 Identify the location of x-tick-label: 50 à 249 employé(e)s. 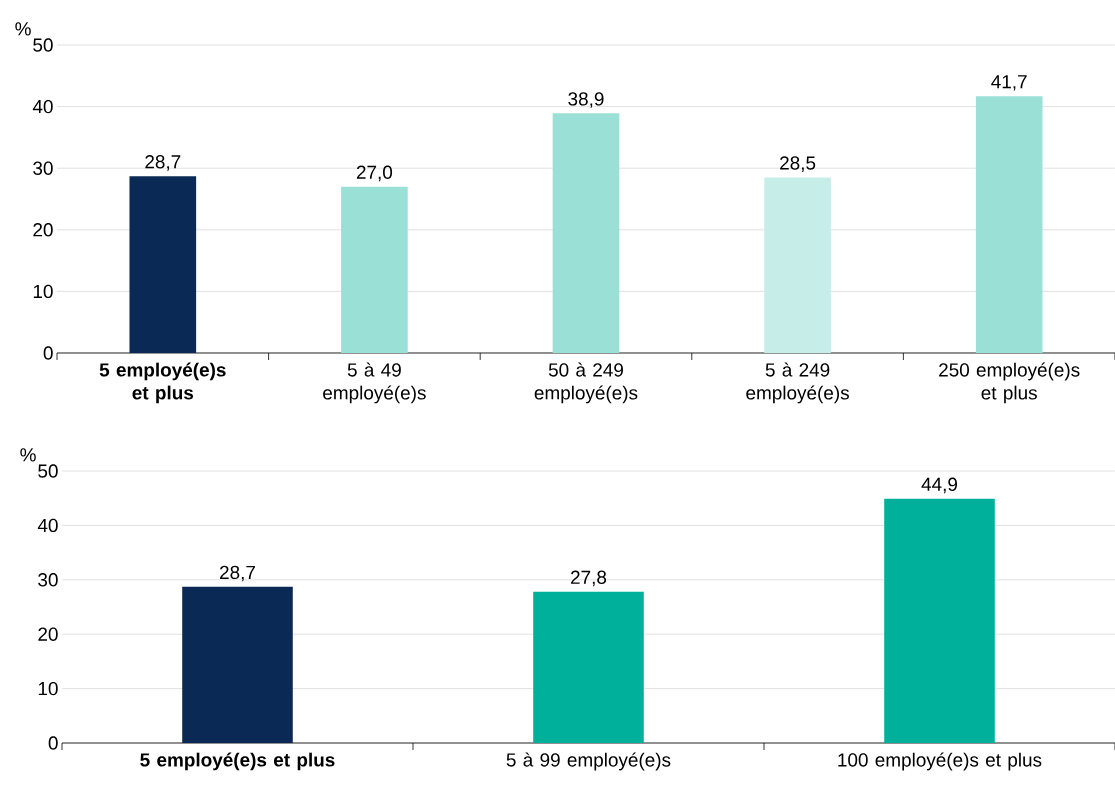
(586, 383).